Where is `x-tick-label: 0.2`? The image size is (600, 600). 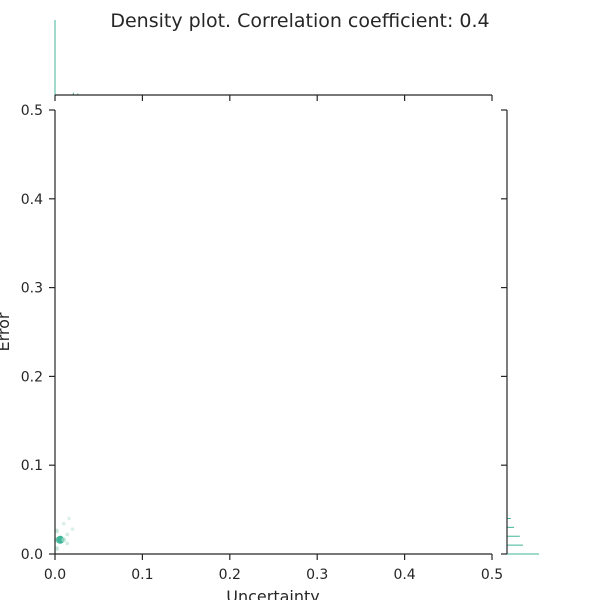 x-tick-label: 0.2 is located at coordinates (230, 575).